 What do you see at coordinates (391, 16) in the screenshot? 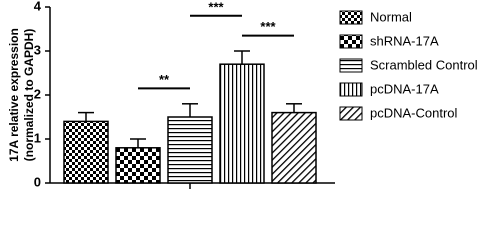
I see `legend-label: Normal` at bounding box center [391, 16].